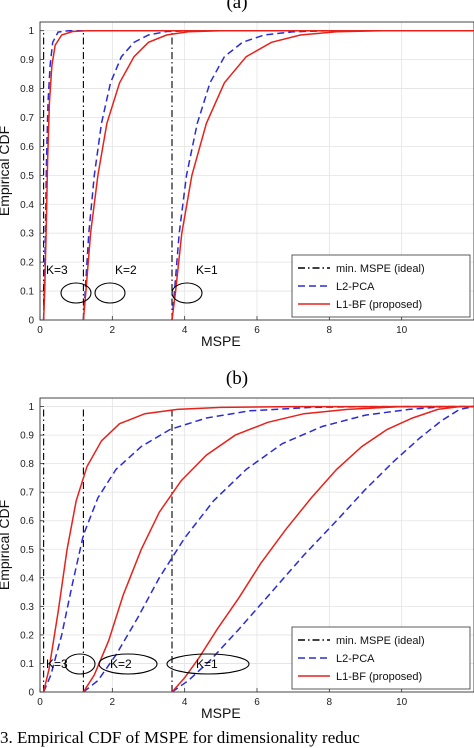 This screenshot has height=748, width=474. What do you see at coordinates (237, 378) in the screenshot?
I see `panel-b-label: (b)` at bounding box center [237, 378].